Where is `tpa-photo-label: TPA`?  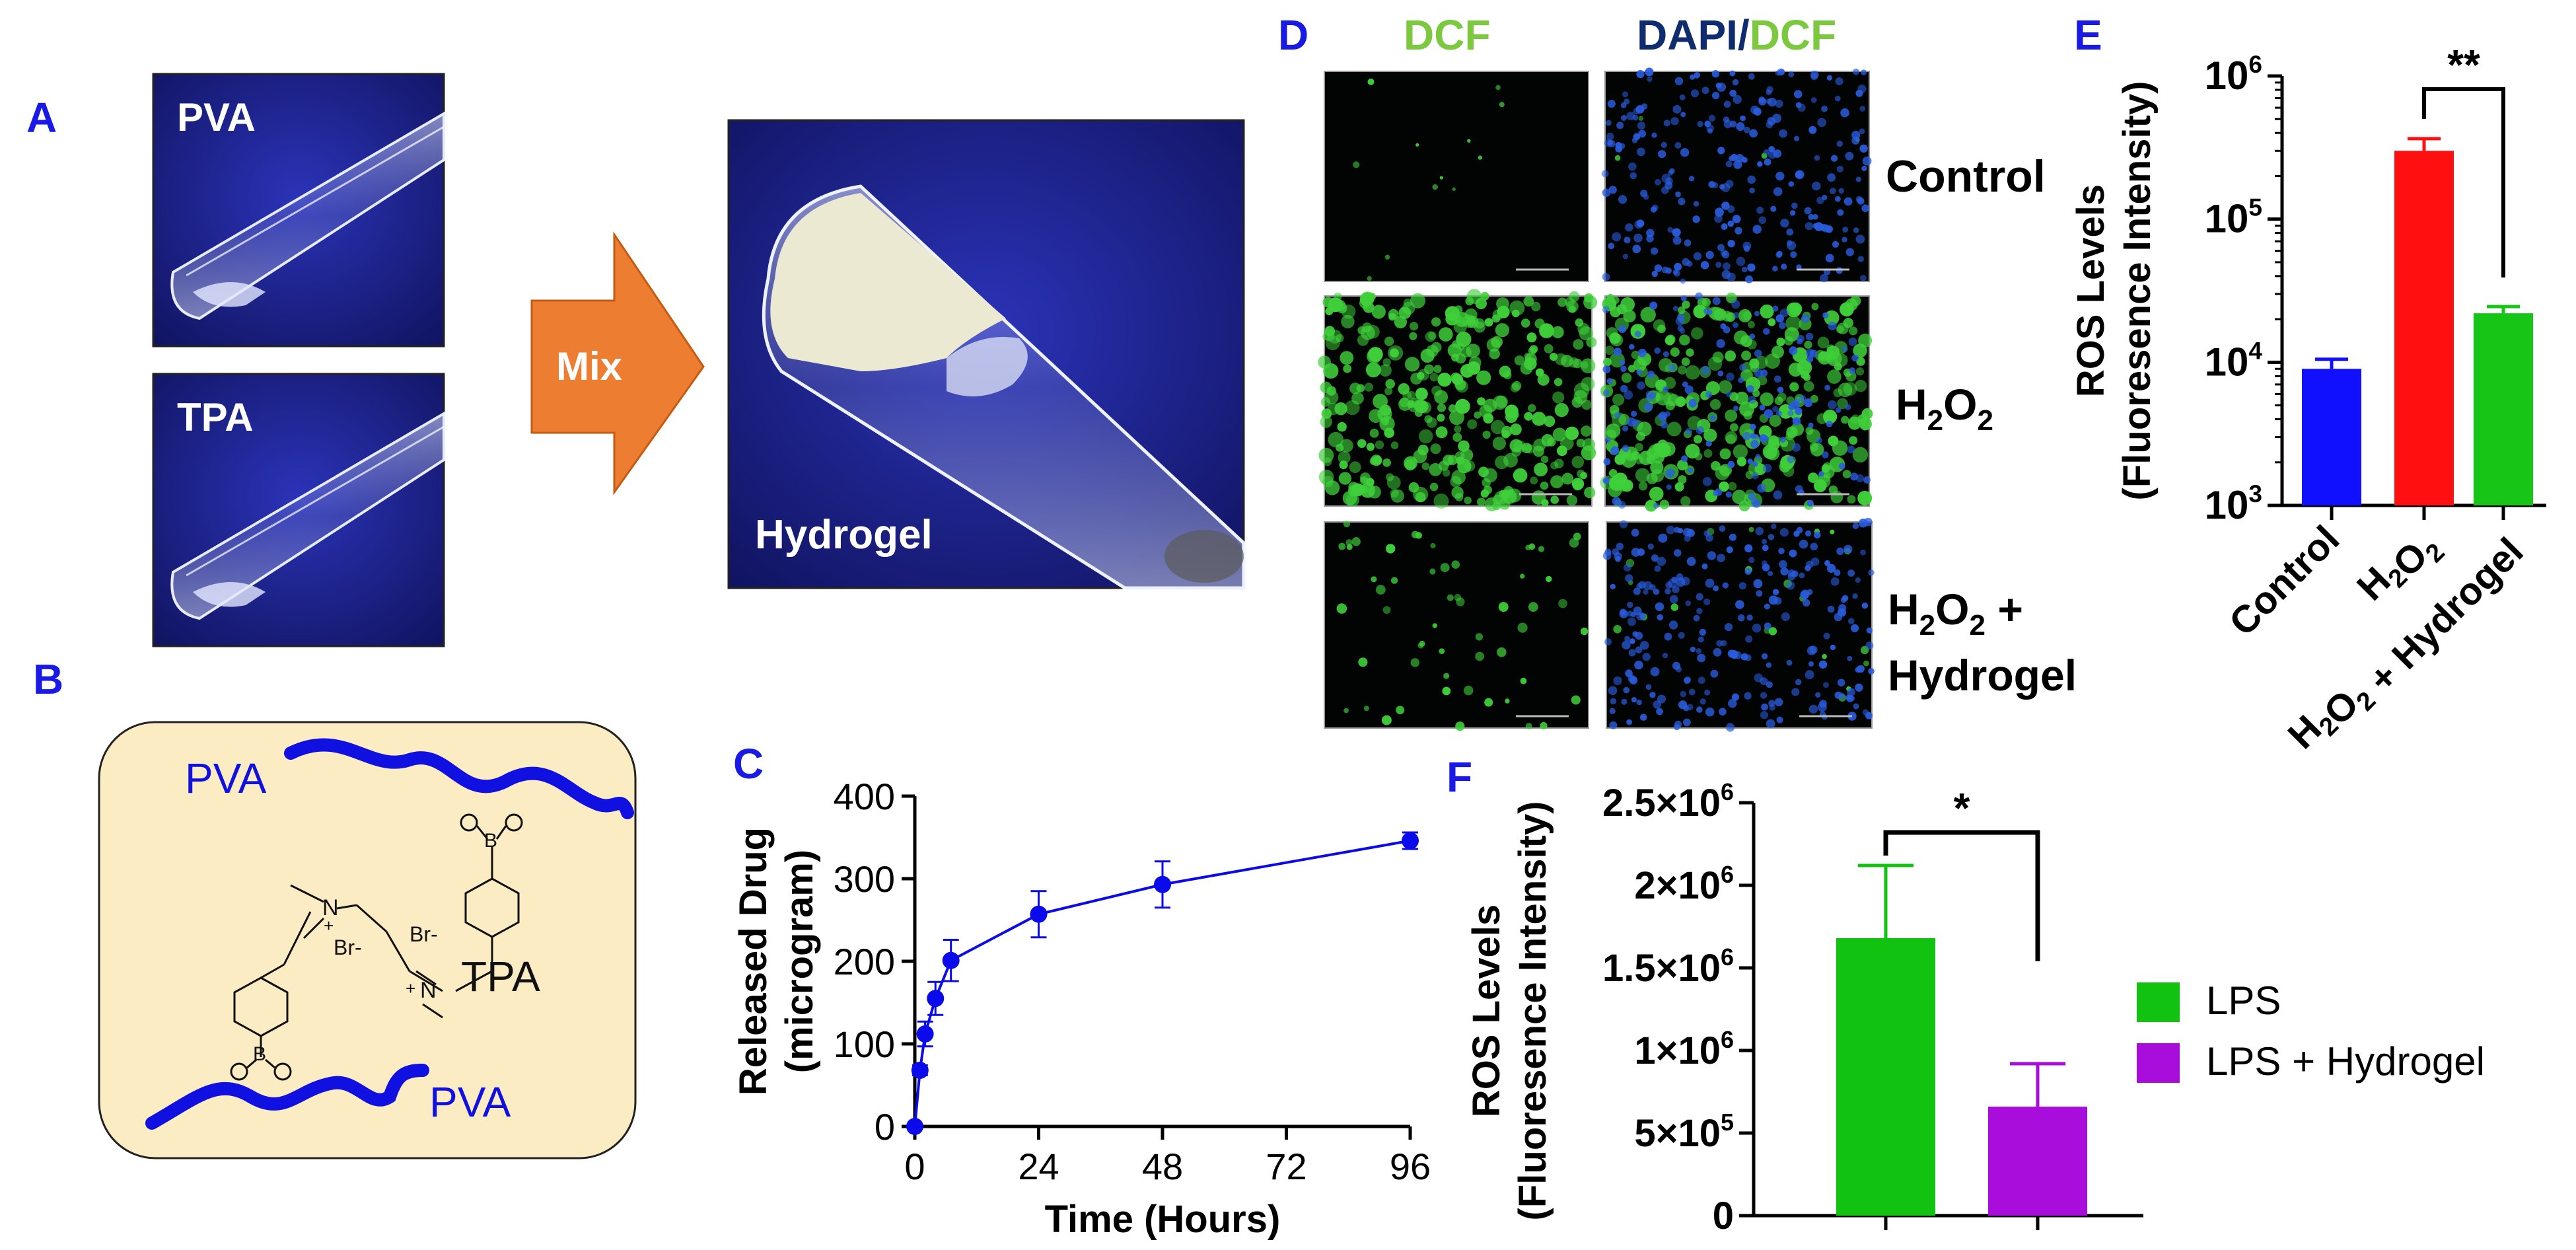
tpa-photo-label: TPA is located at coordinates (216, 417).